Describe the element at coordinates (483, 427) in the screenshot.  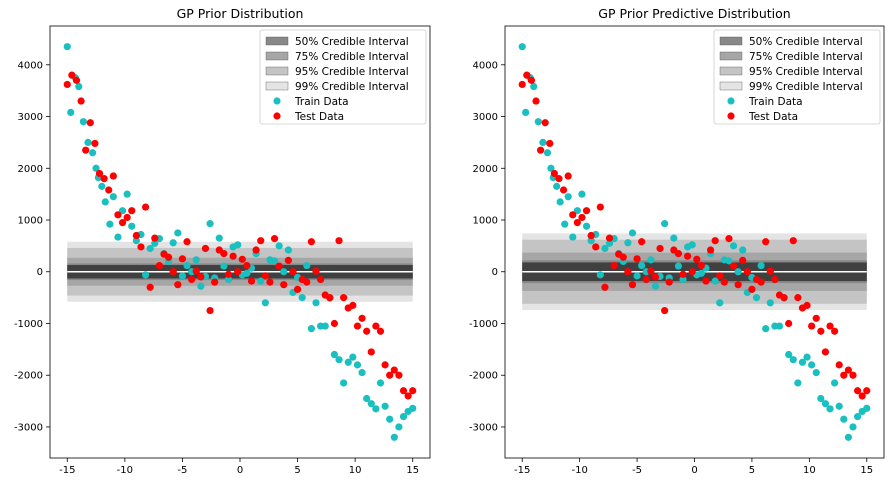
I see `y-tick-label: -3000` at that location.